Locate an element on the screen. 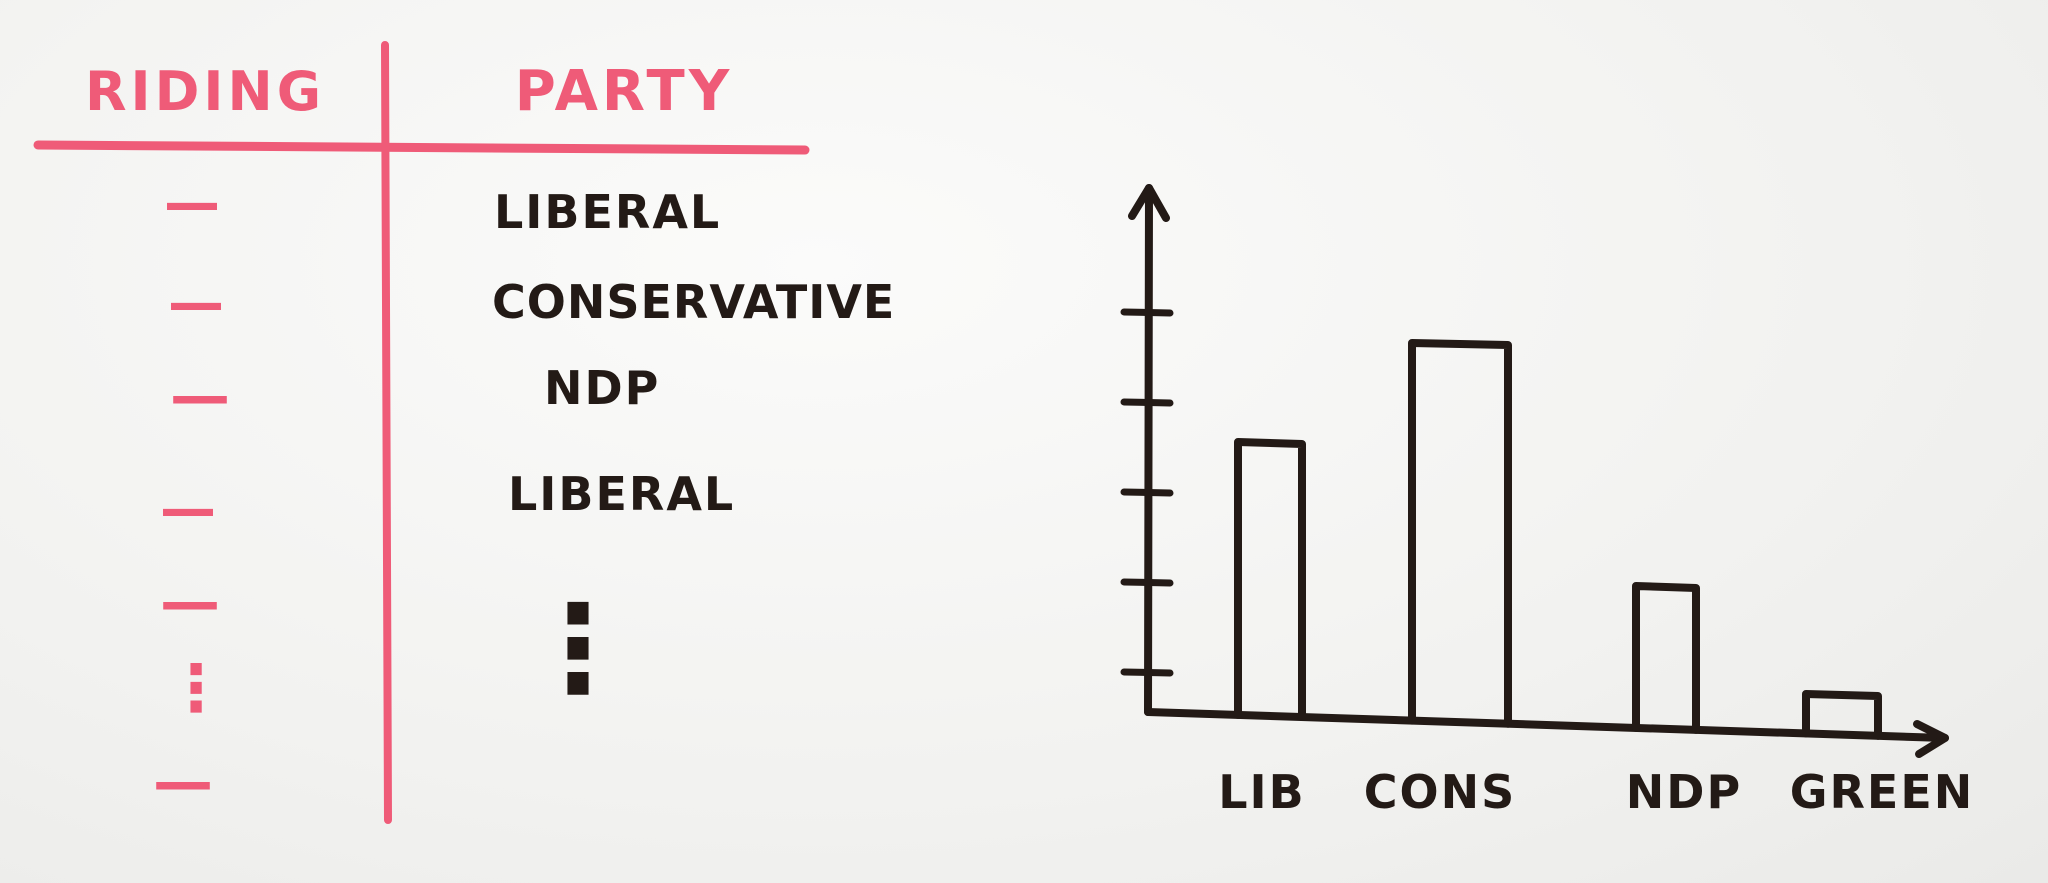 This screenshot has width=2048, height=883. bar-green is located at coordinates (1842, 715).